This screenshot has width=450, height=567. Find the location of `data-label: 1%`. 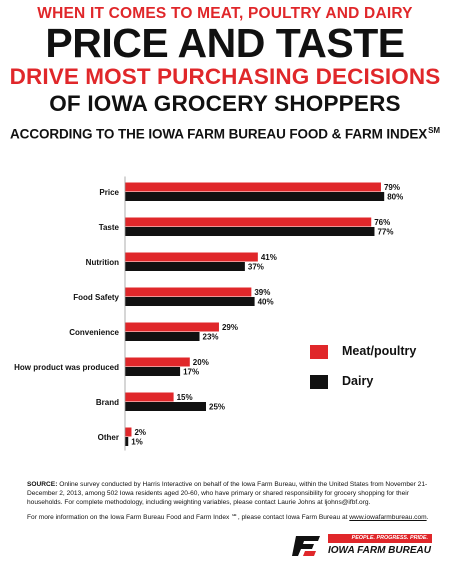

data-label: 1% is located at coordinates (137, 442).